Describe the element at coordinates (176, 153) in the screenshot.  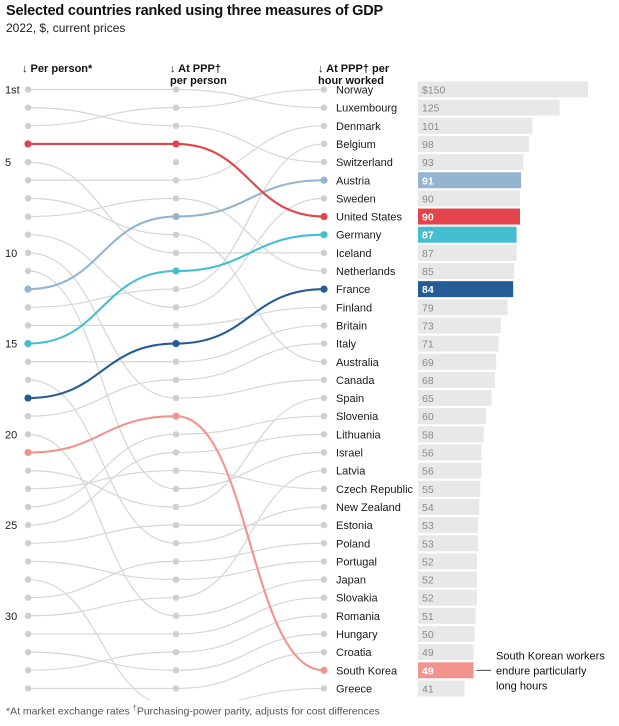
I see `line-denmark` at that location.